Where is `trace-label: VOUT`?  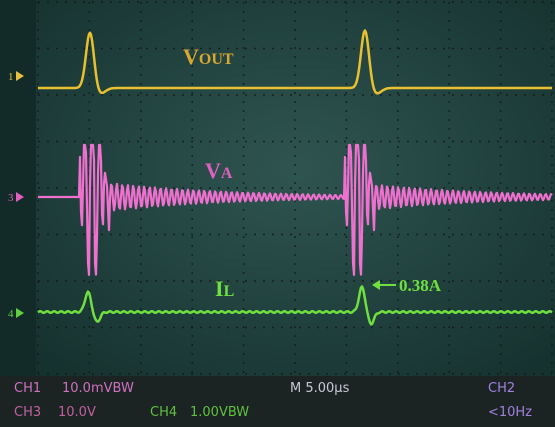 trace-label: VOUT is located at coordinates (208, 56).